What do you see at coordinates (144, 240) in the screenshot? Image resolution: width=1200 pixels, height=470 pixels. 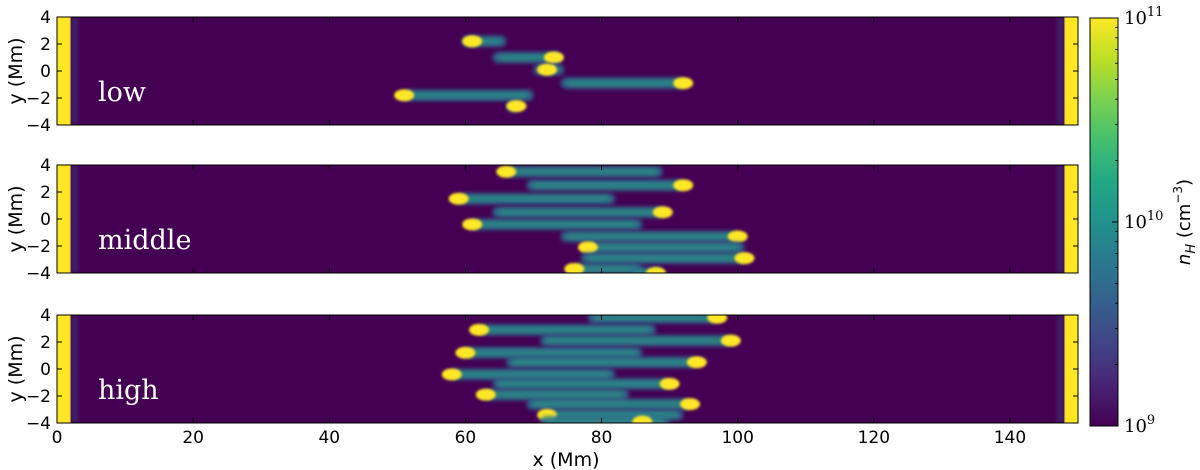 I see `panel-label: middle` at bounding box center [144, 240].